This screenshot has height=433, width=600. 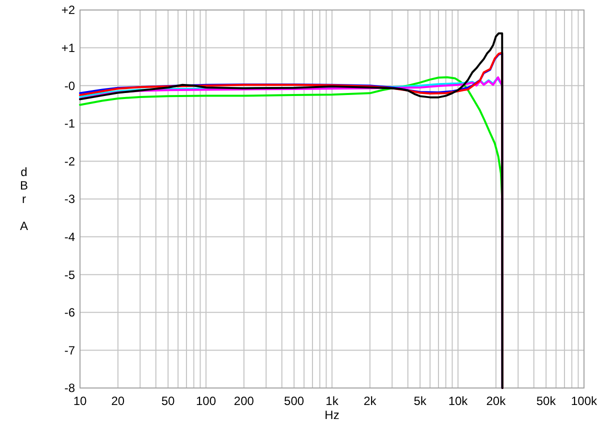 I want to click on x-tick-label: 50, so click(x=168, y=401).